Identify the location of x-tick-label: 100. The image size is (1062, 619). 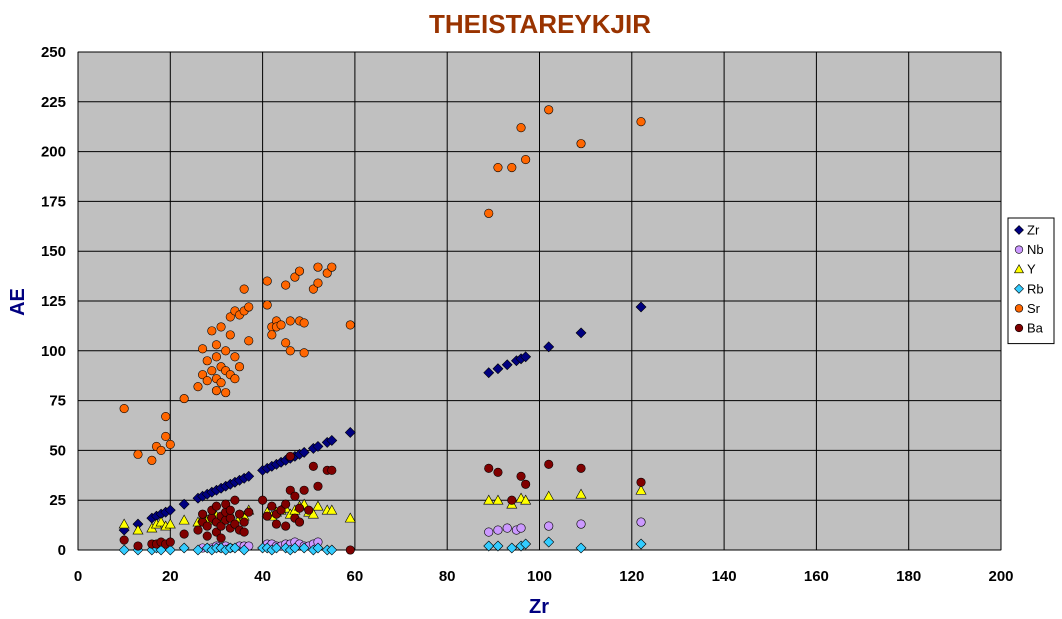
(539, 576).